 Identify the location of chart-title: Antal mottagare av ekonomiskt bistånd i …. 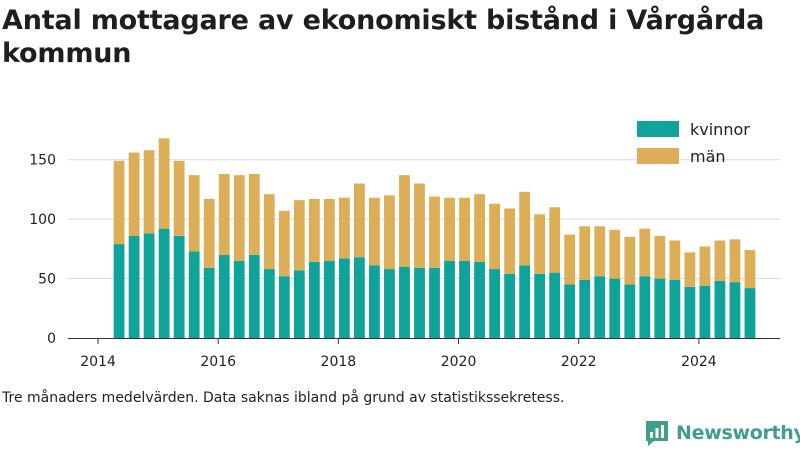
(383, 37).